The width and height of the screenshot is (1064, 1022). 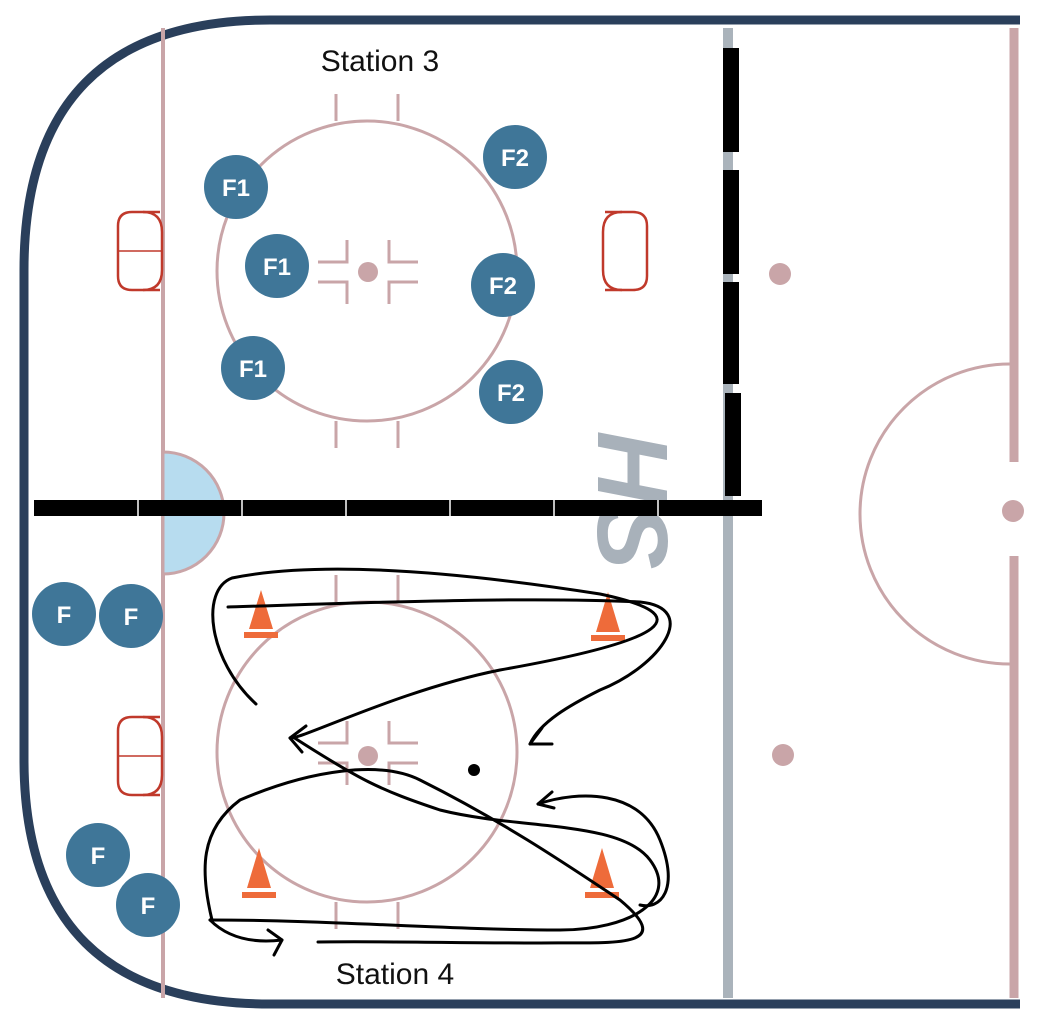 What do you see at coordinates (395, 974) in the screenshot?
I see `station-4-label: Station 4` at bounding box center [395, 974].